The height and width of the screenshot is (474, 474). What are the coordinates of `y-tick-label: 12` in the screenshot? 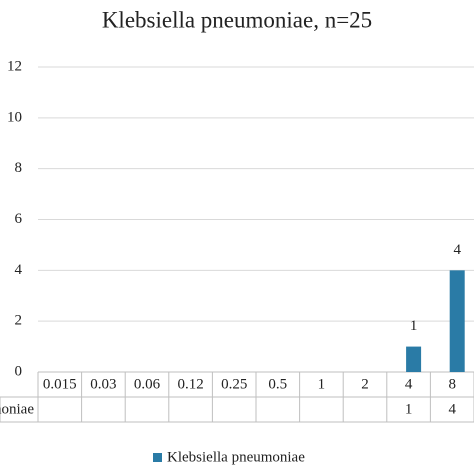 It's located at (14, 66).